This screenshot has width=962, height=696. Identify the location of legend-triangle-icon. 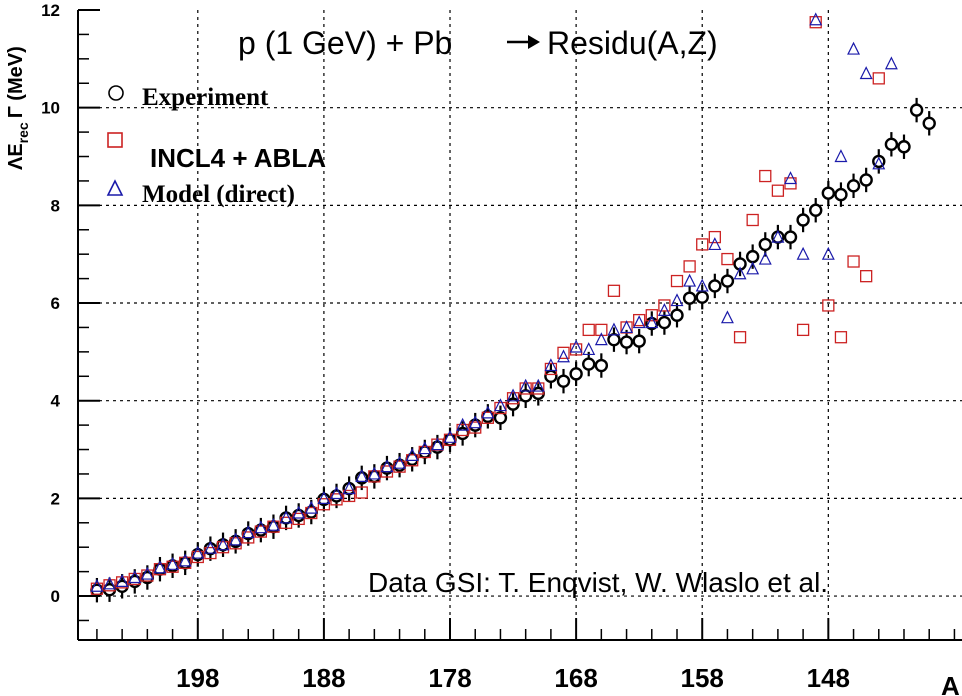
(115, 187).